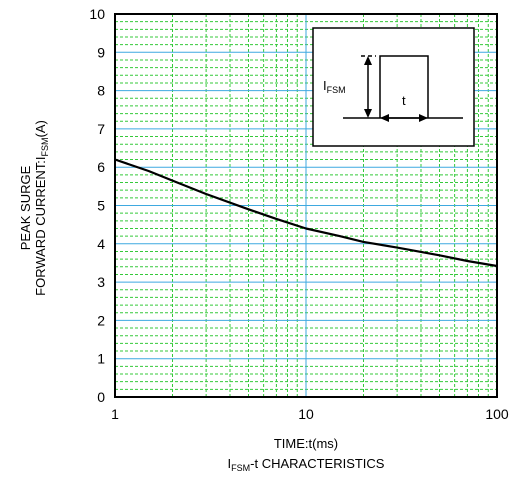 The image size is (513, 477). What do you see at coordinates (101, 206) in the screenshot?
I see `y-tick-label: 5` at bounding box center [101, 206].